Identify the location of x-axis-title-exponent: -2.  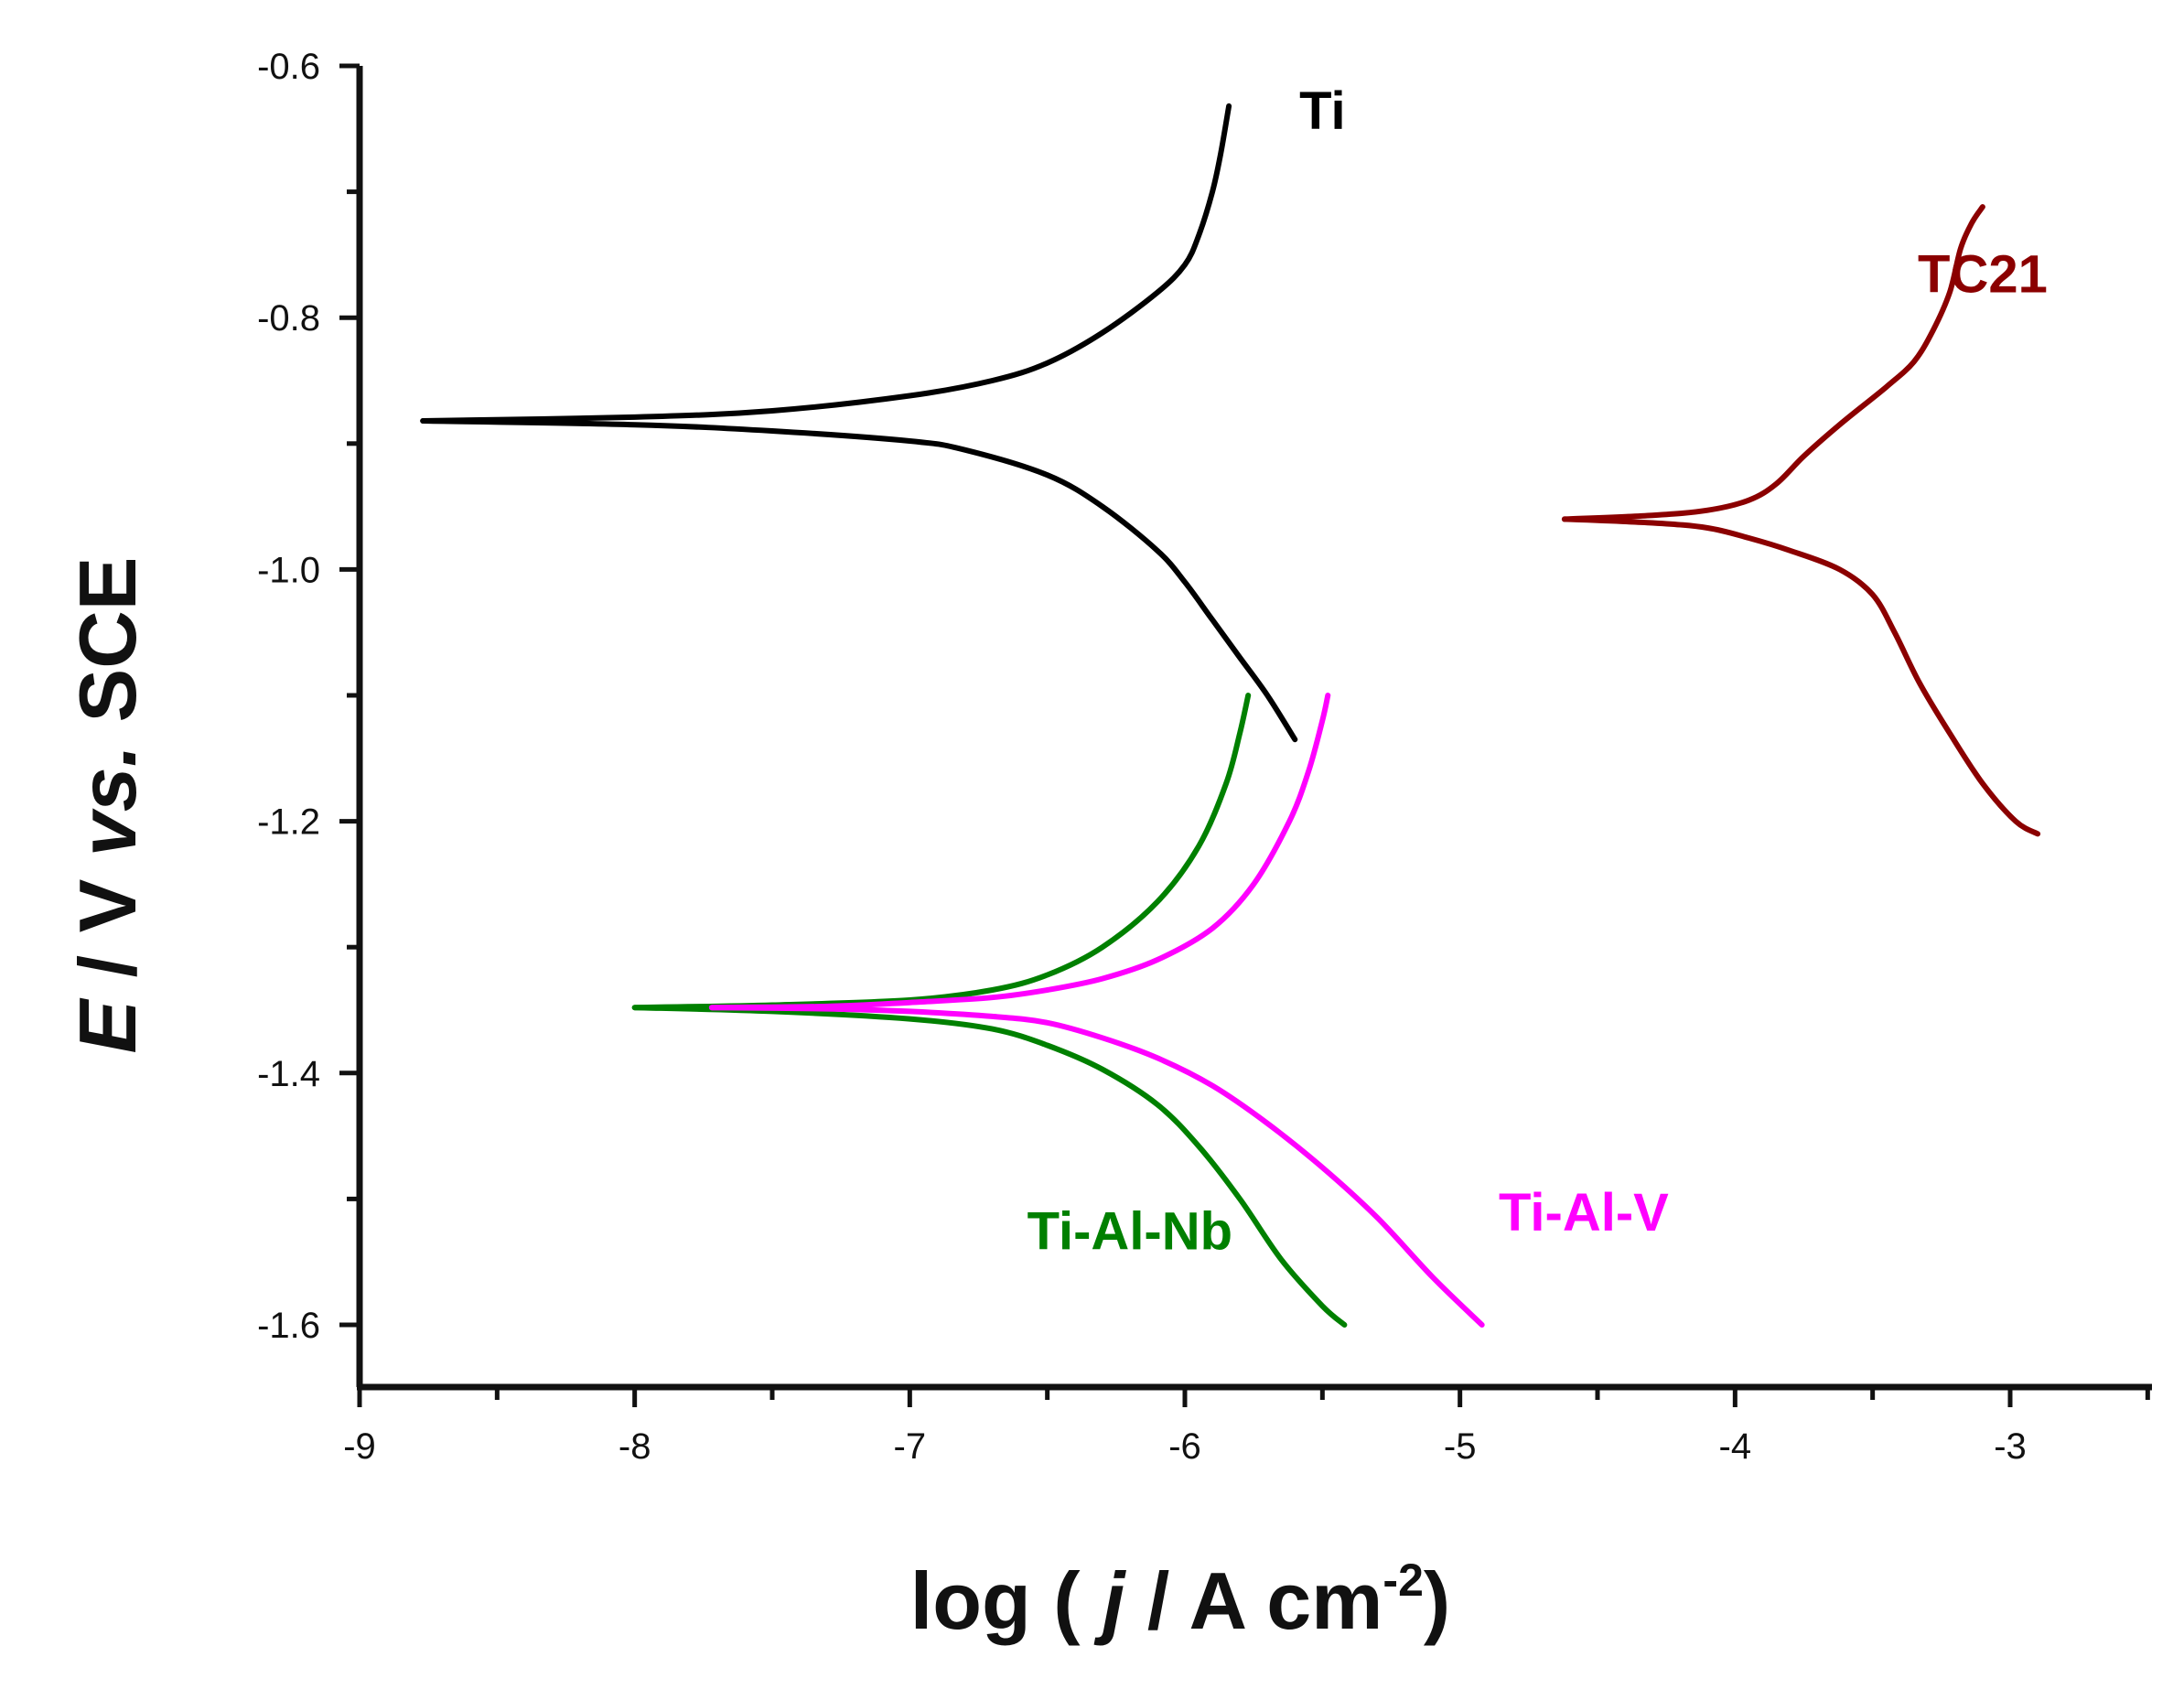
(1402, 1580).